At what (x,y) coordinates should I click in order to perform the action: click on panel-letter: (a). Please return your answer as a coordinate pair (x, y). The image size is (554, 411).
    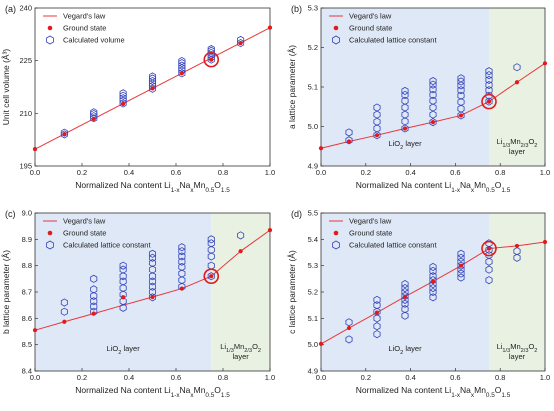
    Looking at the image, I should click on (10, 9).